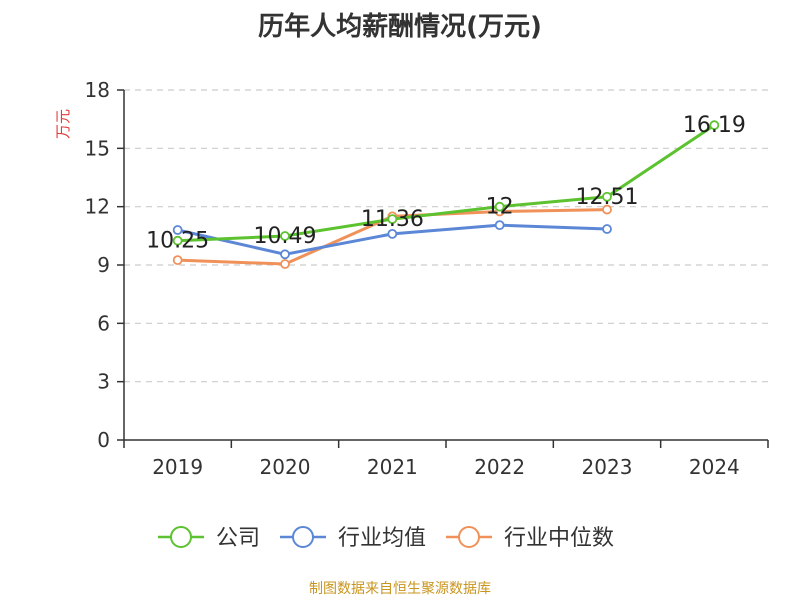 Image resolution: width=800 pixels, height=600 pixels. I want to click on y-tick-label: 3, so click(103, 382).